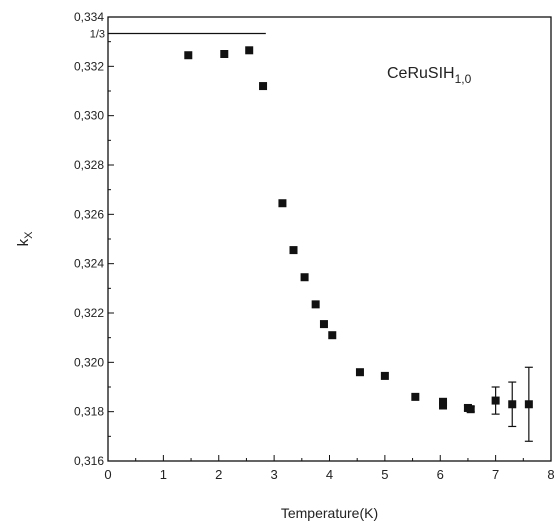 This screenshot has height=529, width=557. Describe the element at coordinates (384, 474) in the screenshot. I see `x-tick-label: 5` at that location.